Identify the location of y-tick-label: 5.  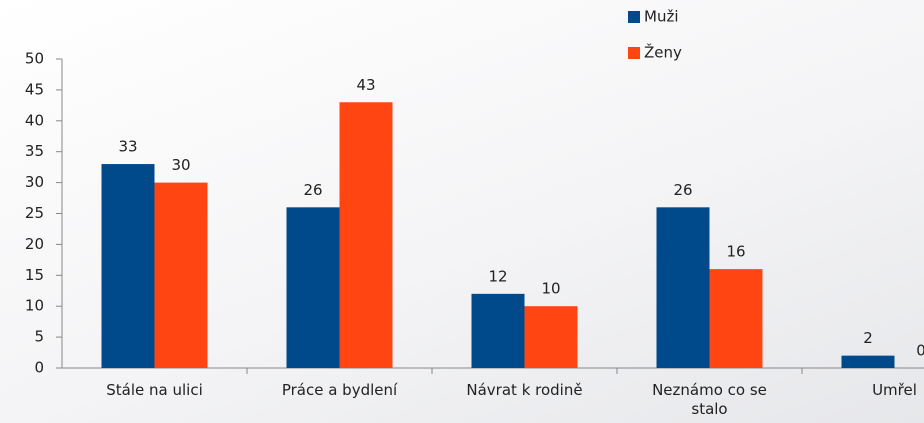
(39, 337).